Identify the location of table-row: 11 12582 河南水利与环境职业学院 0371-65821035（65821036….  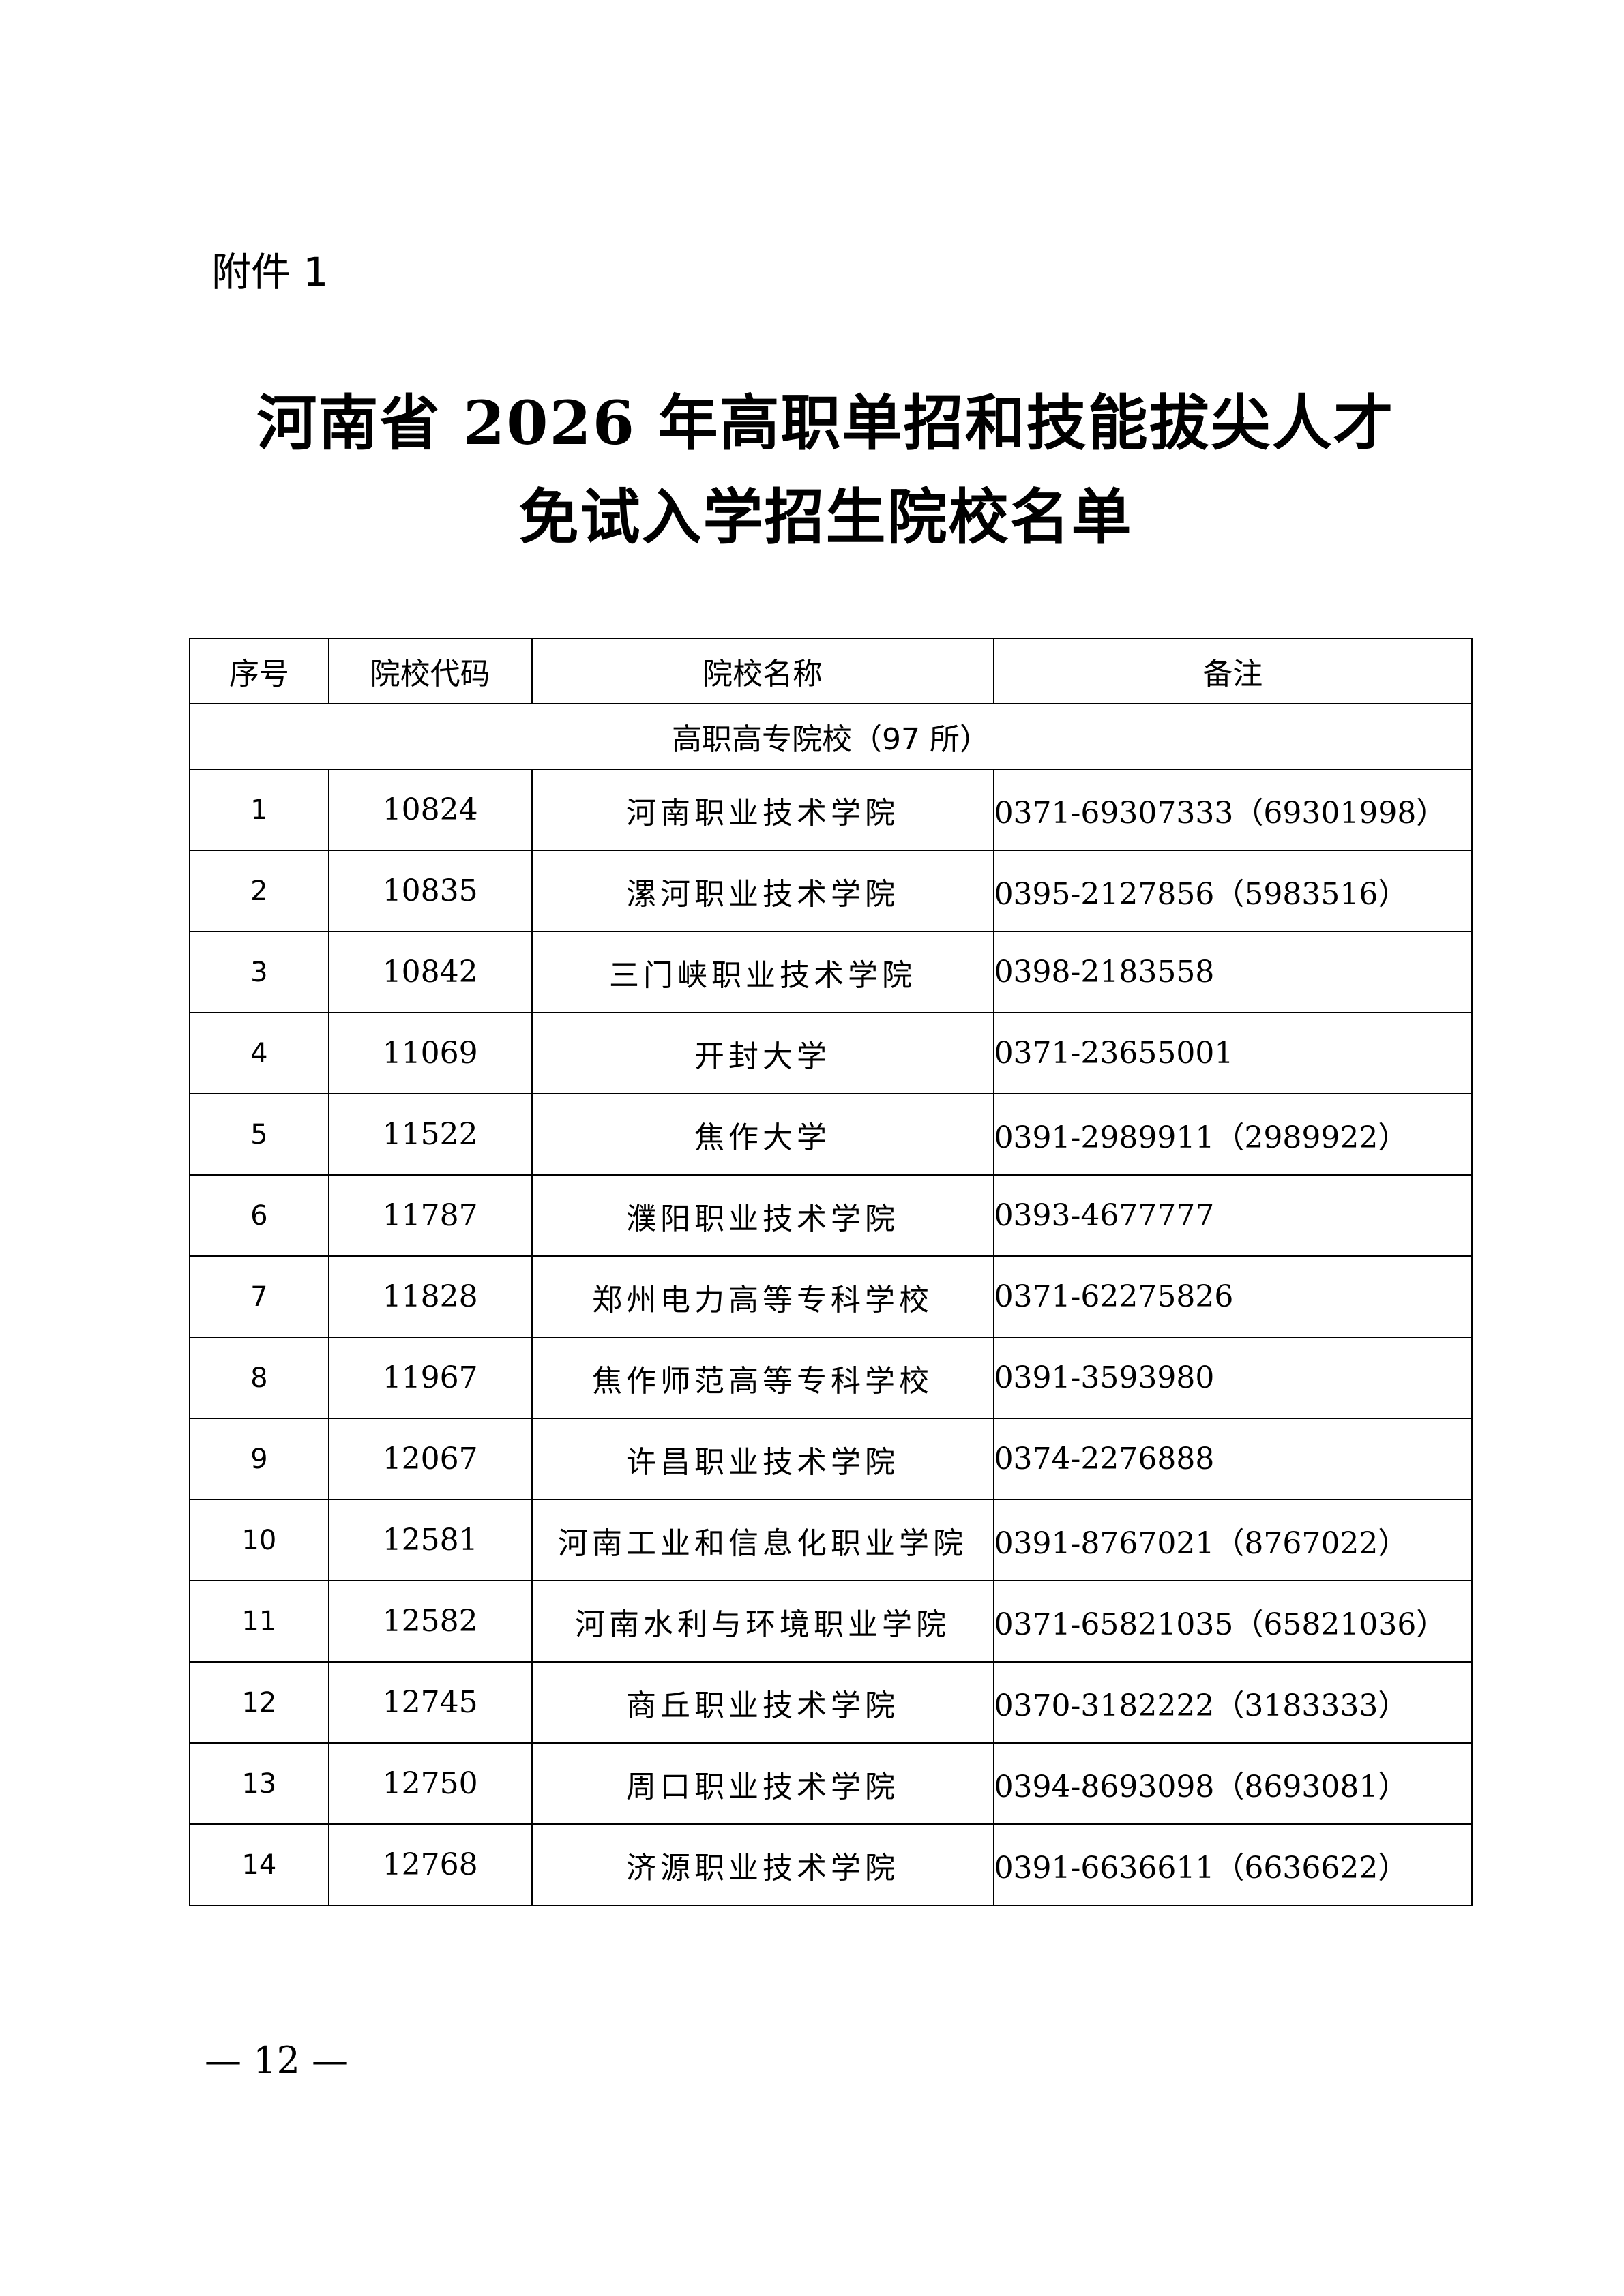
(831, 1622).